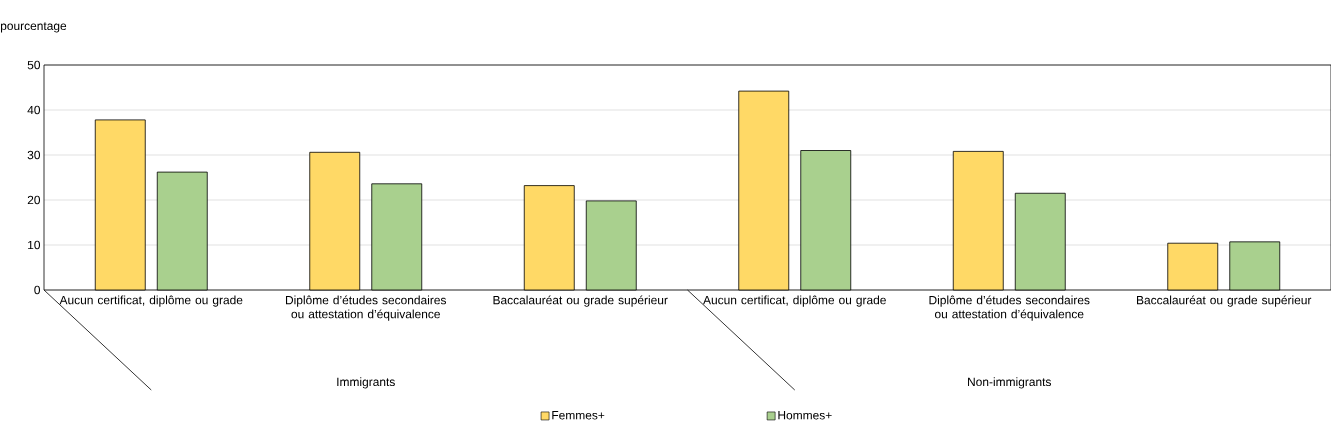 Image resolution: width=1331 pixels, height=433 pixels. I want to click on y-tick-label: 30, so click(34, 155).